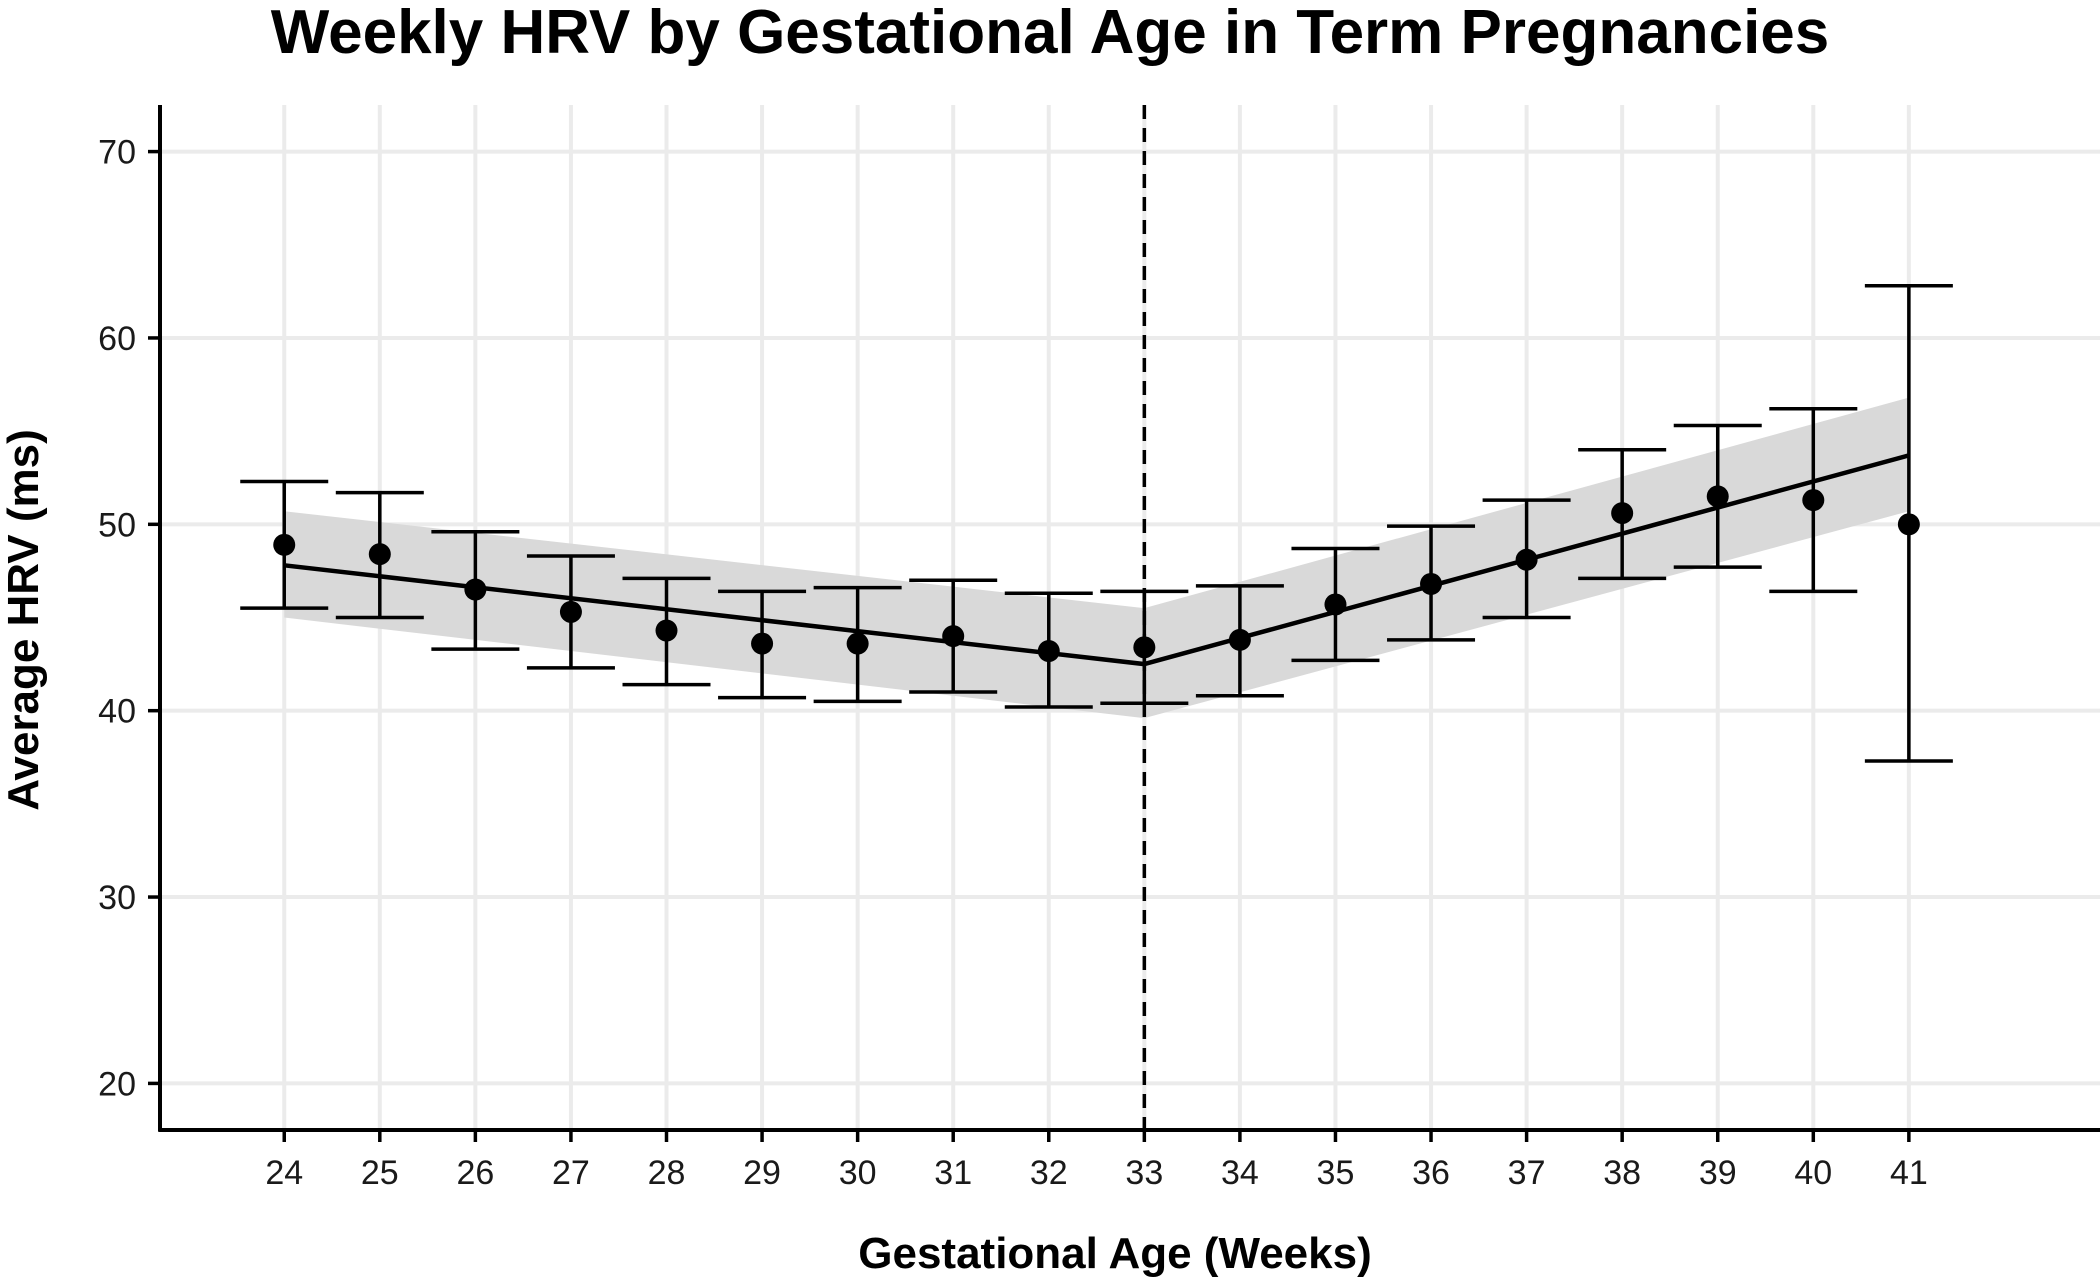 The width and height of the screenshot is (2100, 1285). Describe the element at coordinates (380, 1173) in the screenshot. I see `x-tick-label-25: 25` at that location.